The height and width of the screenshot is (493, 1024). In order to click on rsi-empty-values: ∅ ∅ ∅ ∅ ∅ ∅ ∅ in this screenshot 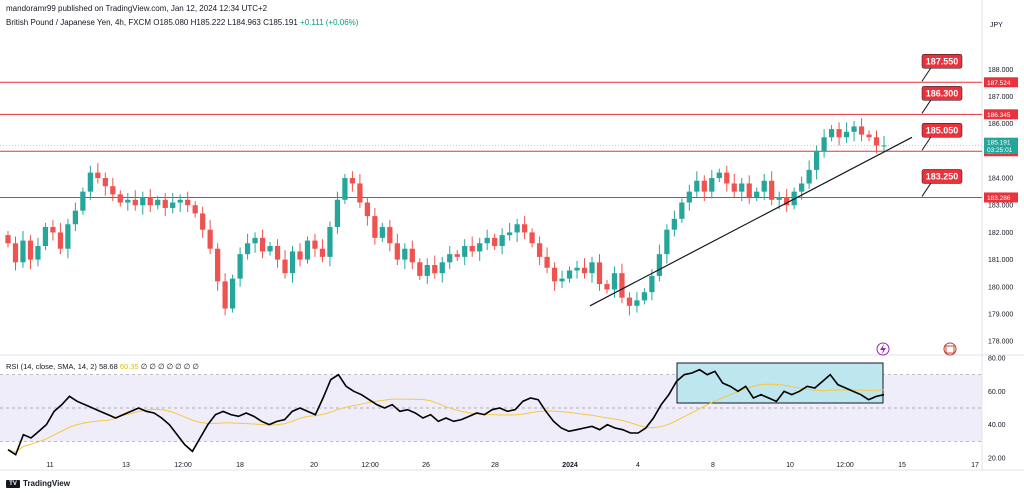, I will do `click(169, 366)`.